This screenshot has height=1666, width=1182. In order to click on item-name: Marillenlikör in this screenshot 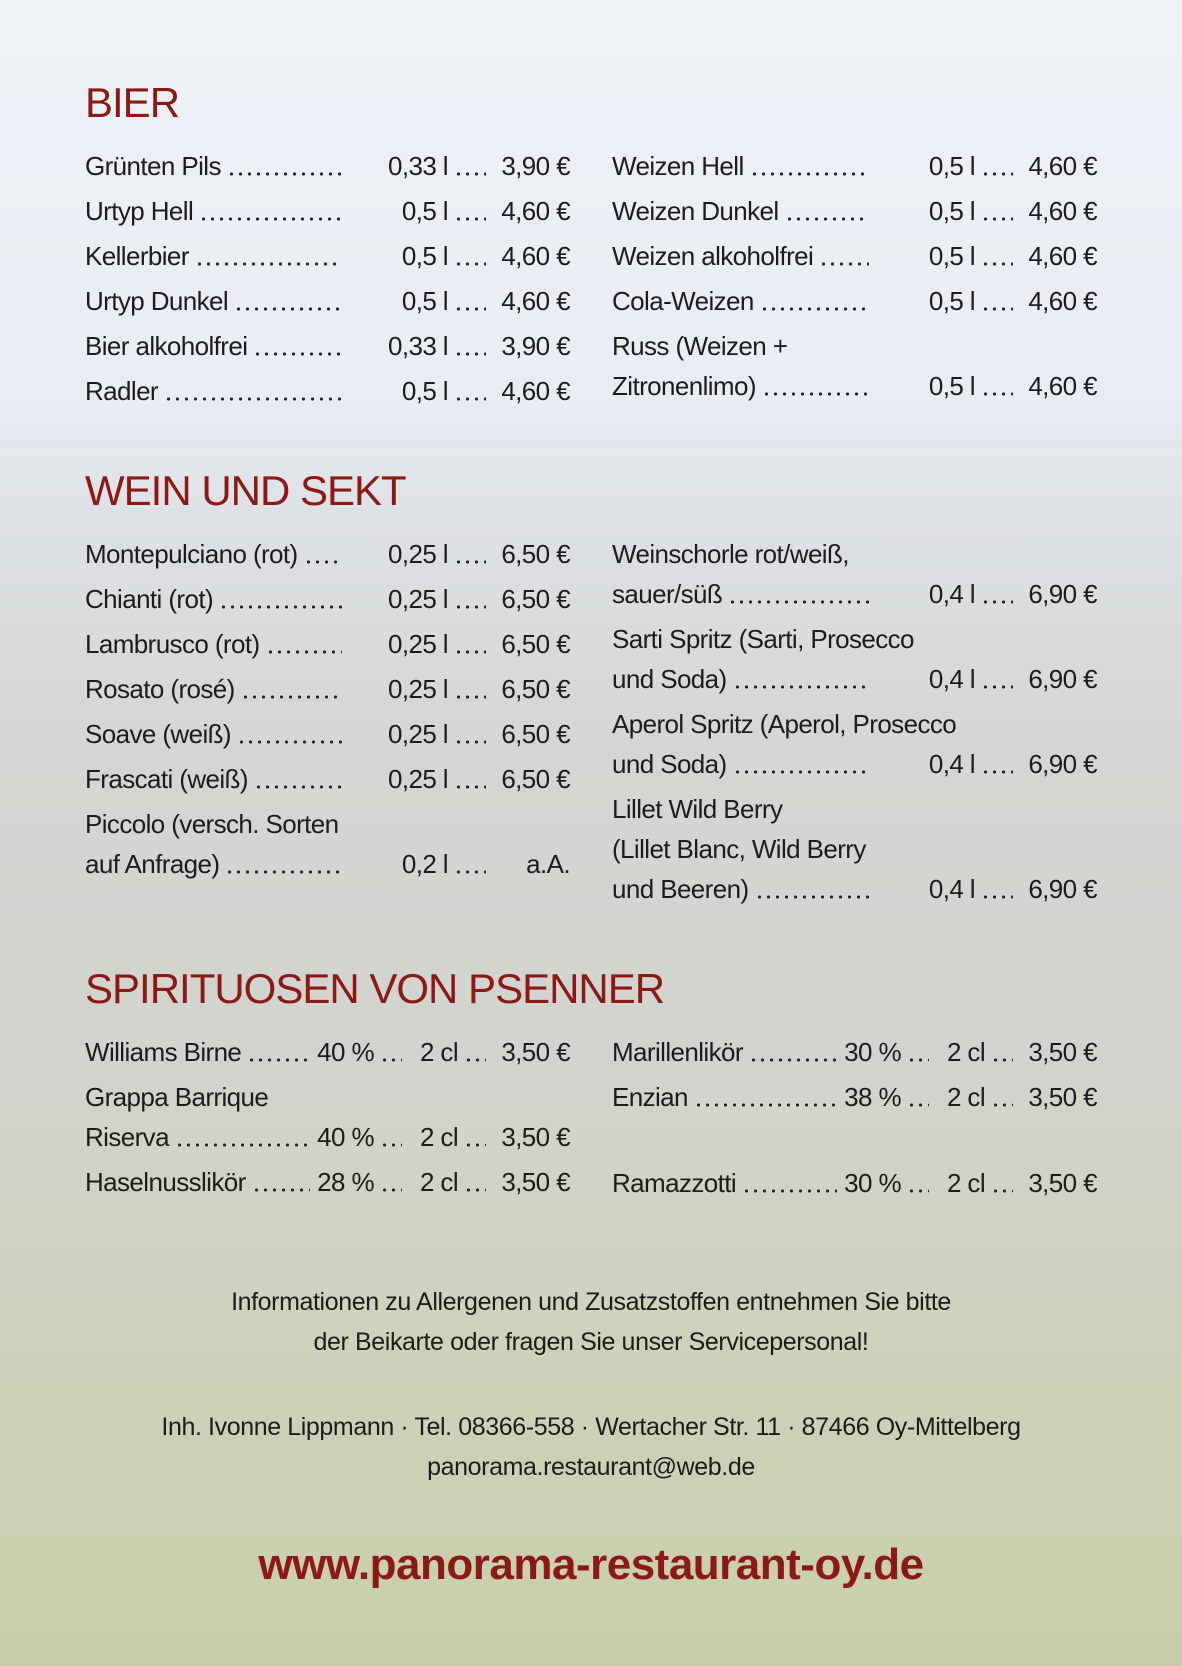, I will do `click(678, 1052)`.